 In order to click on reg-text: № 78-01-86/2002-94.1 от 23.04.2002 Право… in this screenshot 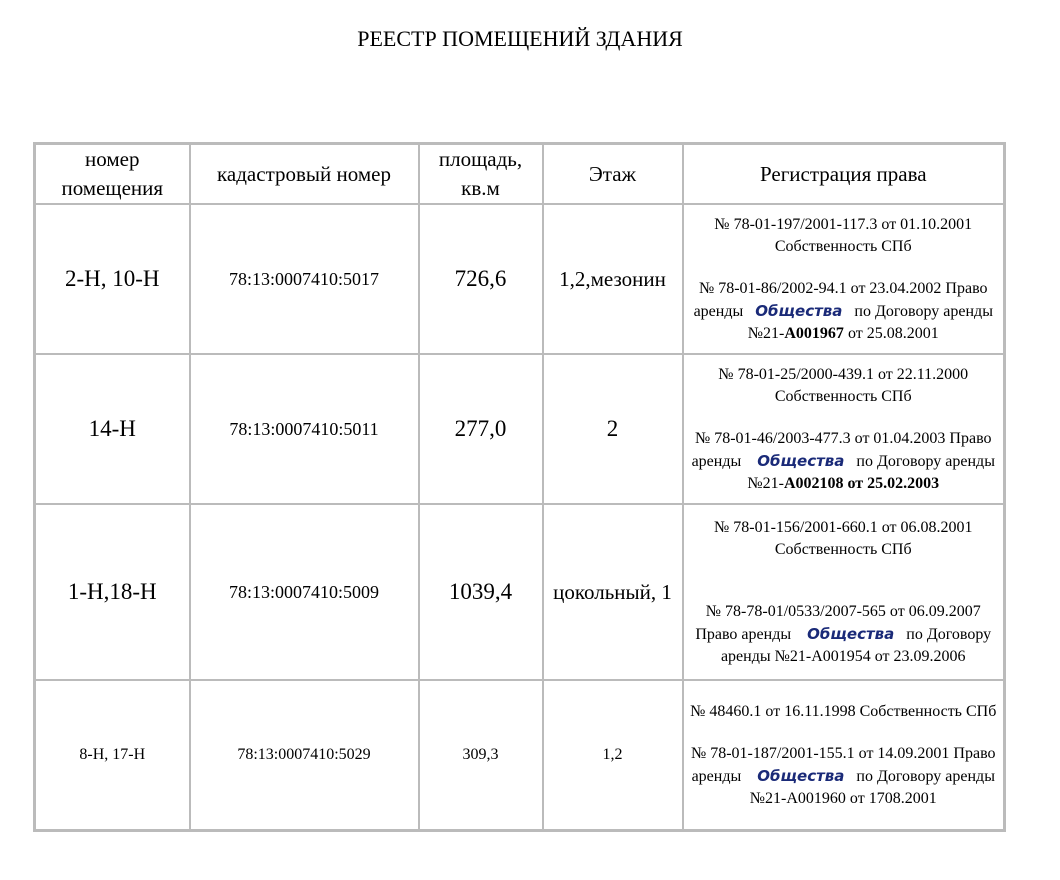, I will do `click(840, 299)`.